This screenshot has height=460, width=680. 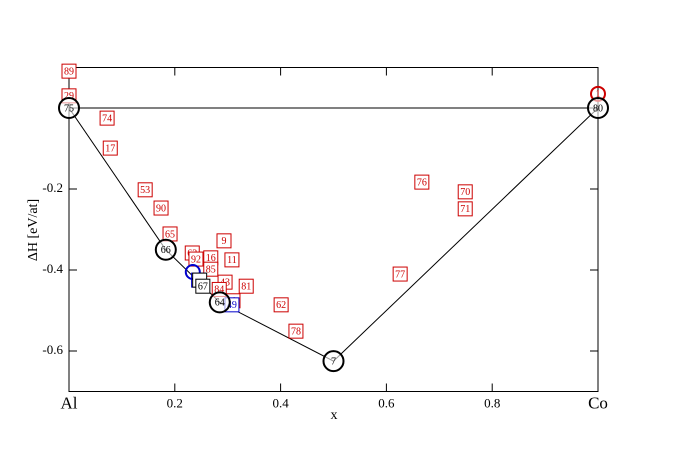 I want to click on point: 66, so click(x=165, y=249).